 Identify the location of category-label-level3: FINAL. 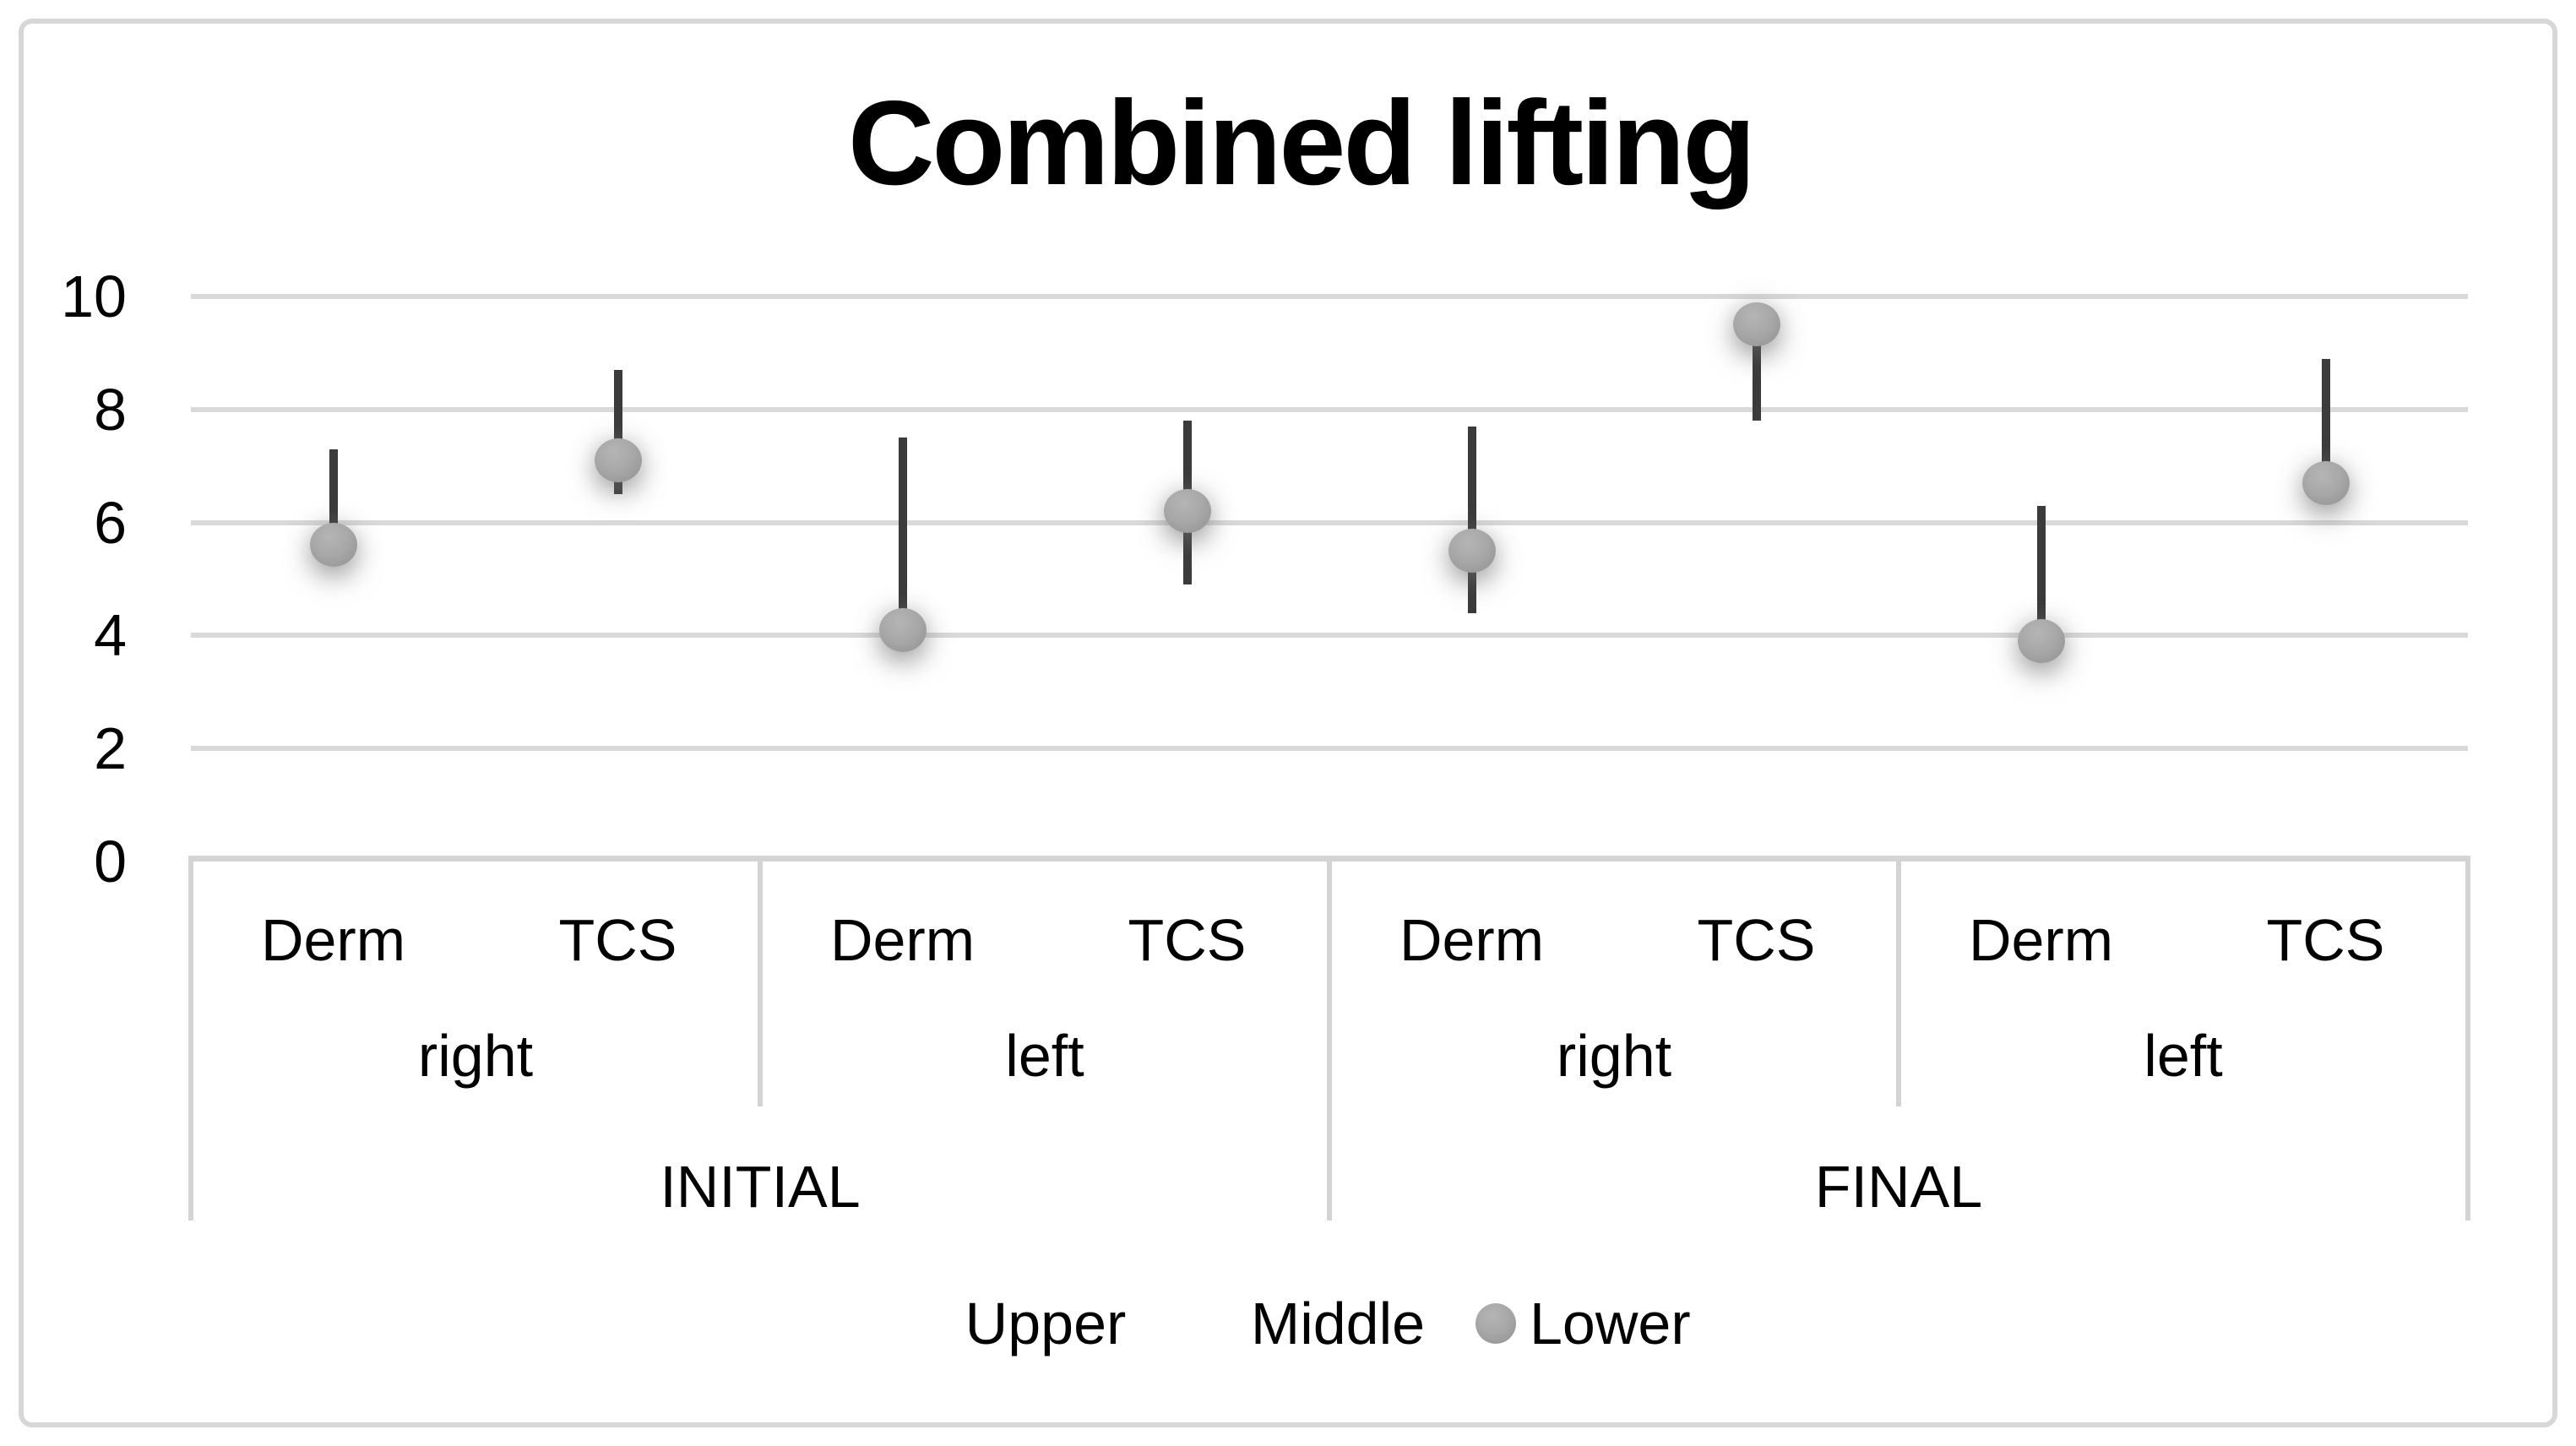
(1898, 1187).